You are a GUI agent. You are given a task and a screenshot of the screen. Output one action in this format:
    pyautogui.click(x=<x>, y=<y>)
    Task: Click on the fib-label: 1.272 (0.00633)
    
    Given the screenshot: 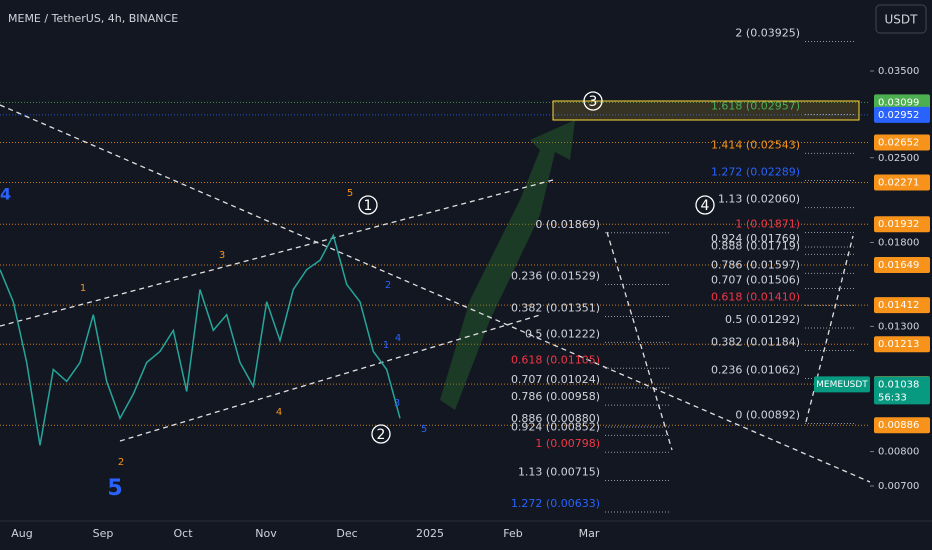 What is the action you would take?
    pyautogui.click(x=555, y=503)
    